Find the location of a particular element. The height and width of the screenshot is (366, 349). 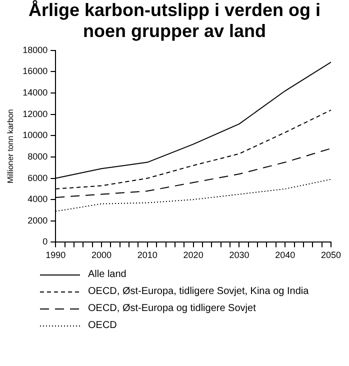

y-tick-label: 6000 is located at coordinates (38, 177).